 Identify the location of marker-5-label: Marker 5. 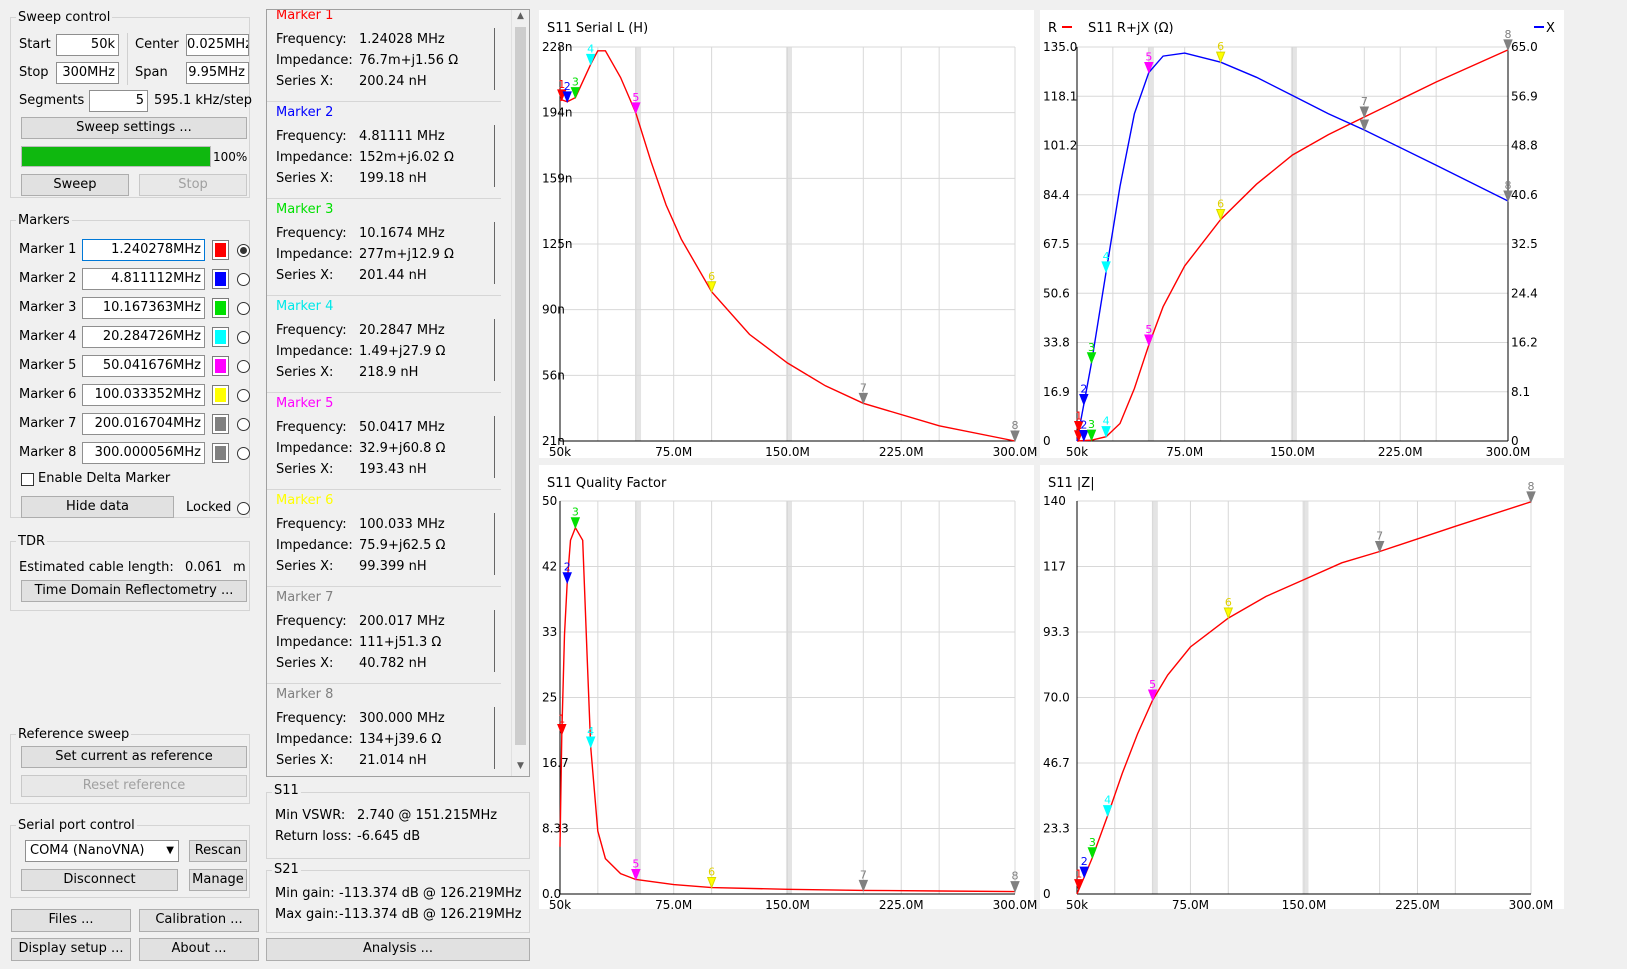
(48, 365).